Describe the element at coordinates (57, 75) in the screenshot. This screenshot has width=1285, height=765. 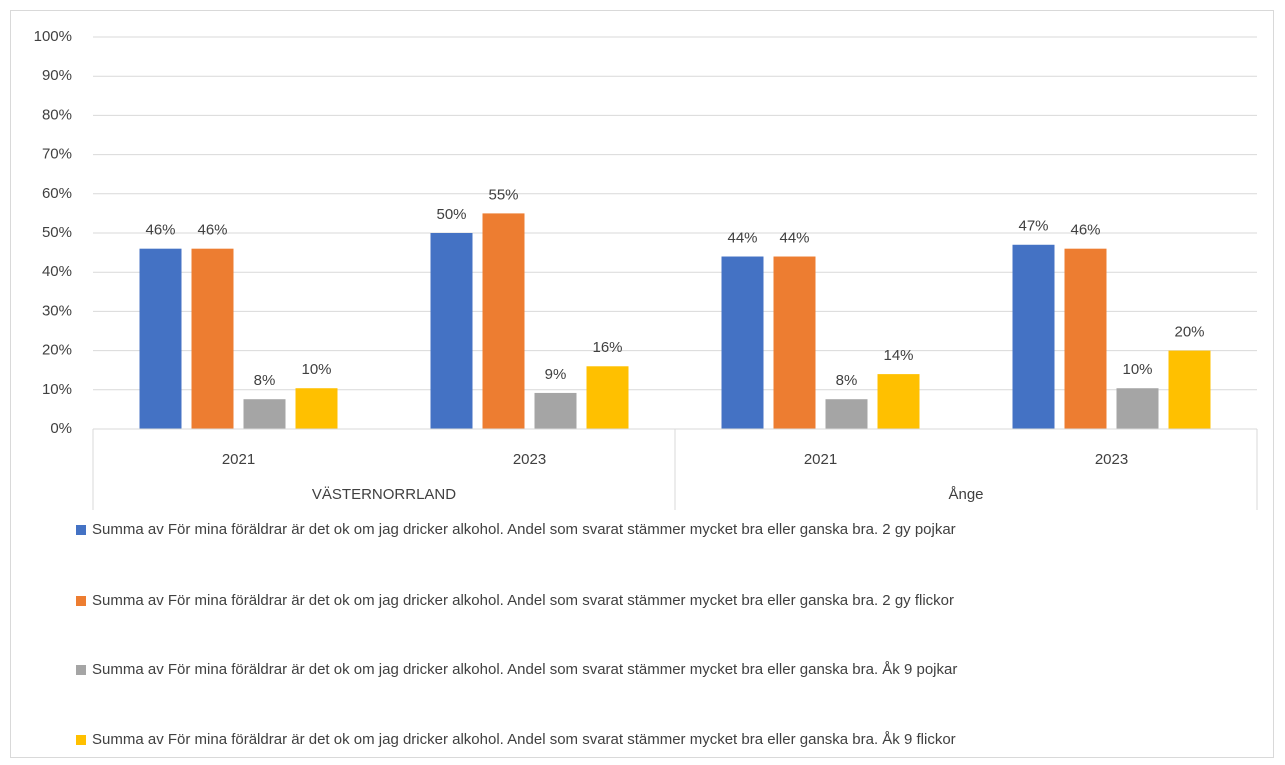
I see `y-tick-label: 90%` at that location.